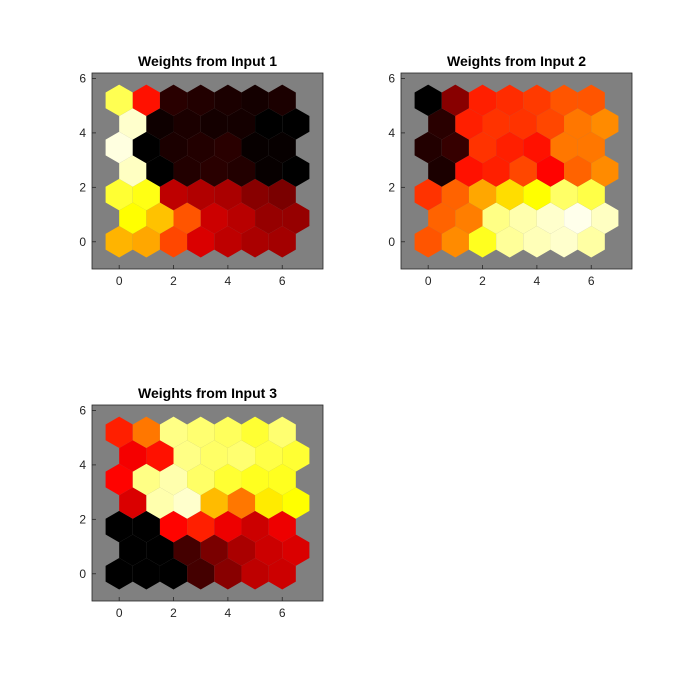  Describe the element at coordinates (516, 171) in the screenshot. I see `axes-frame` at that location.